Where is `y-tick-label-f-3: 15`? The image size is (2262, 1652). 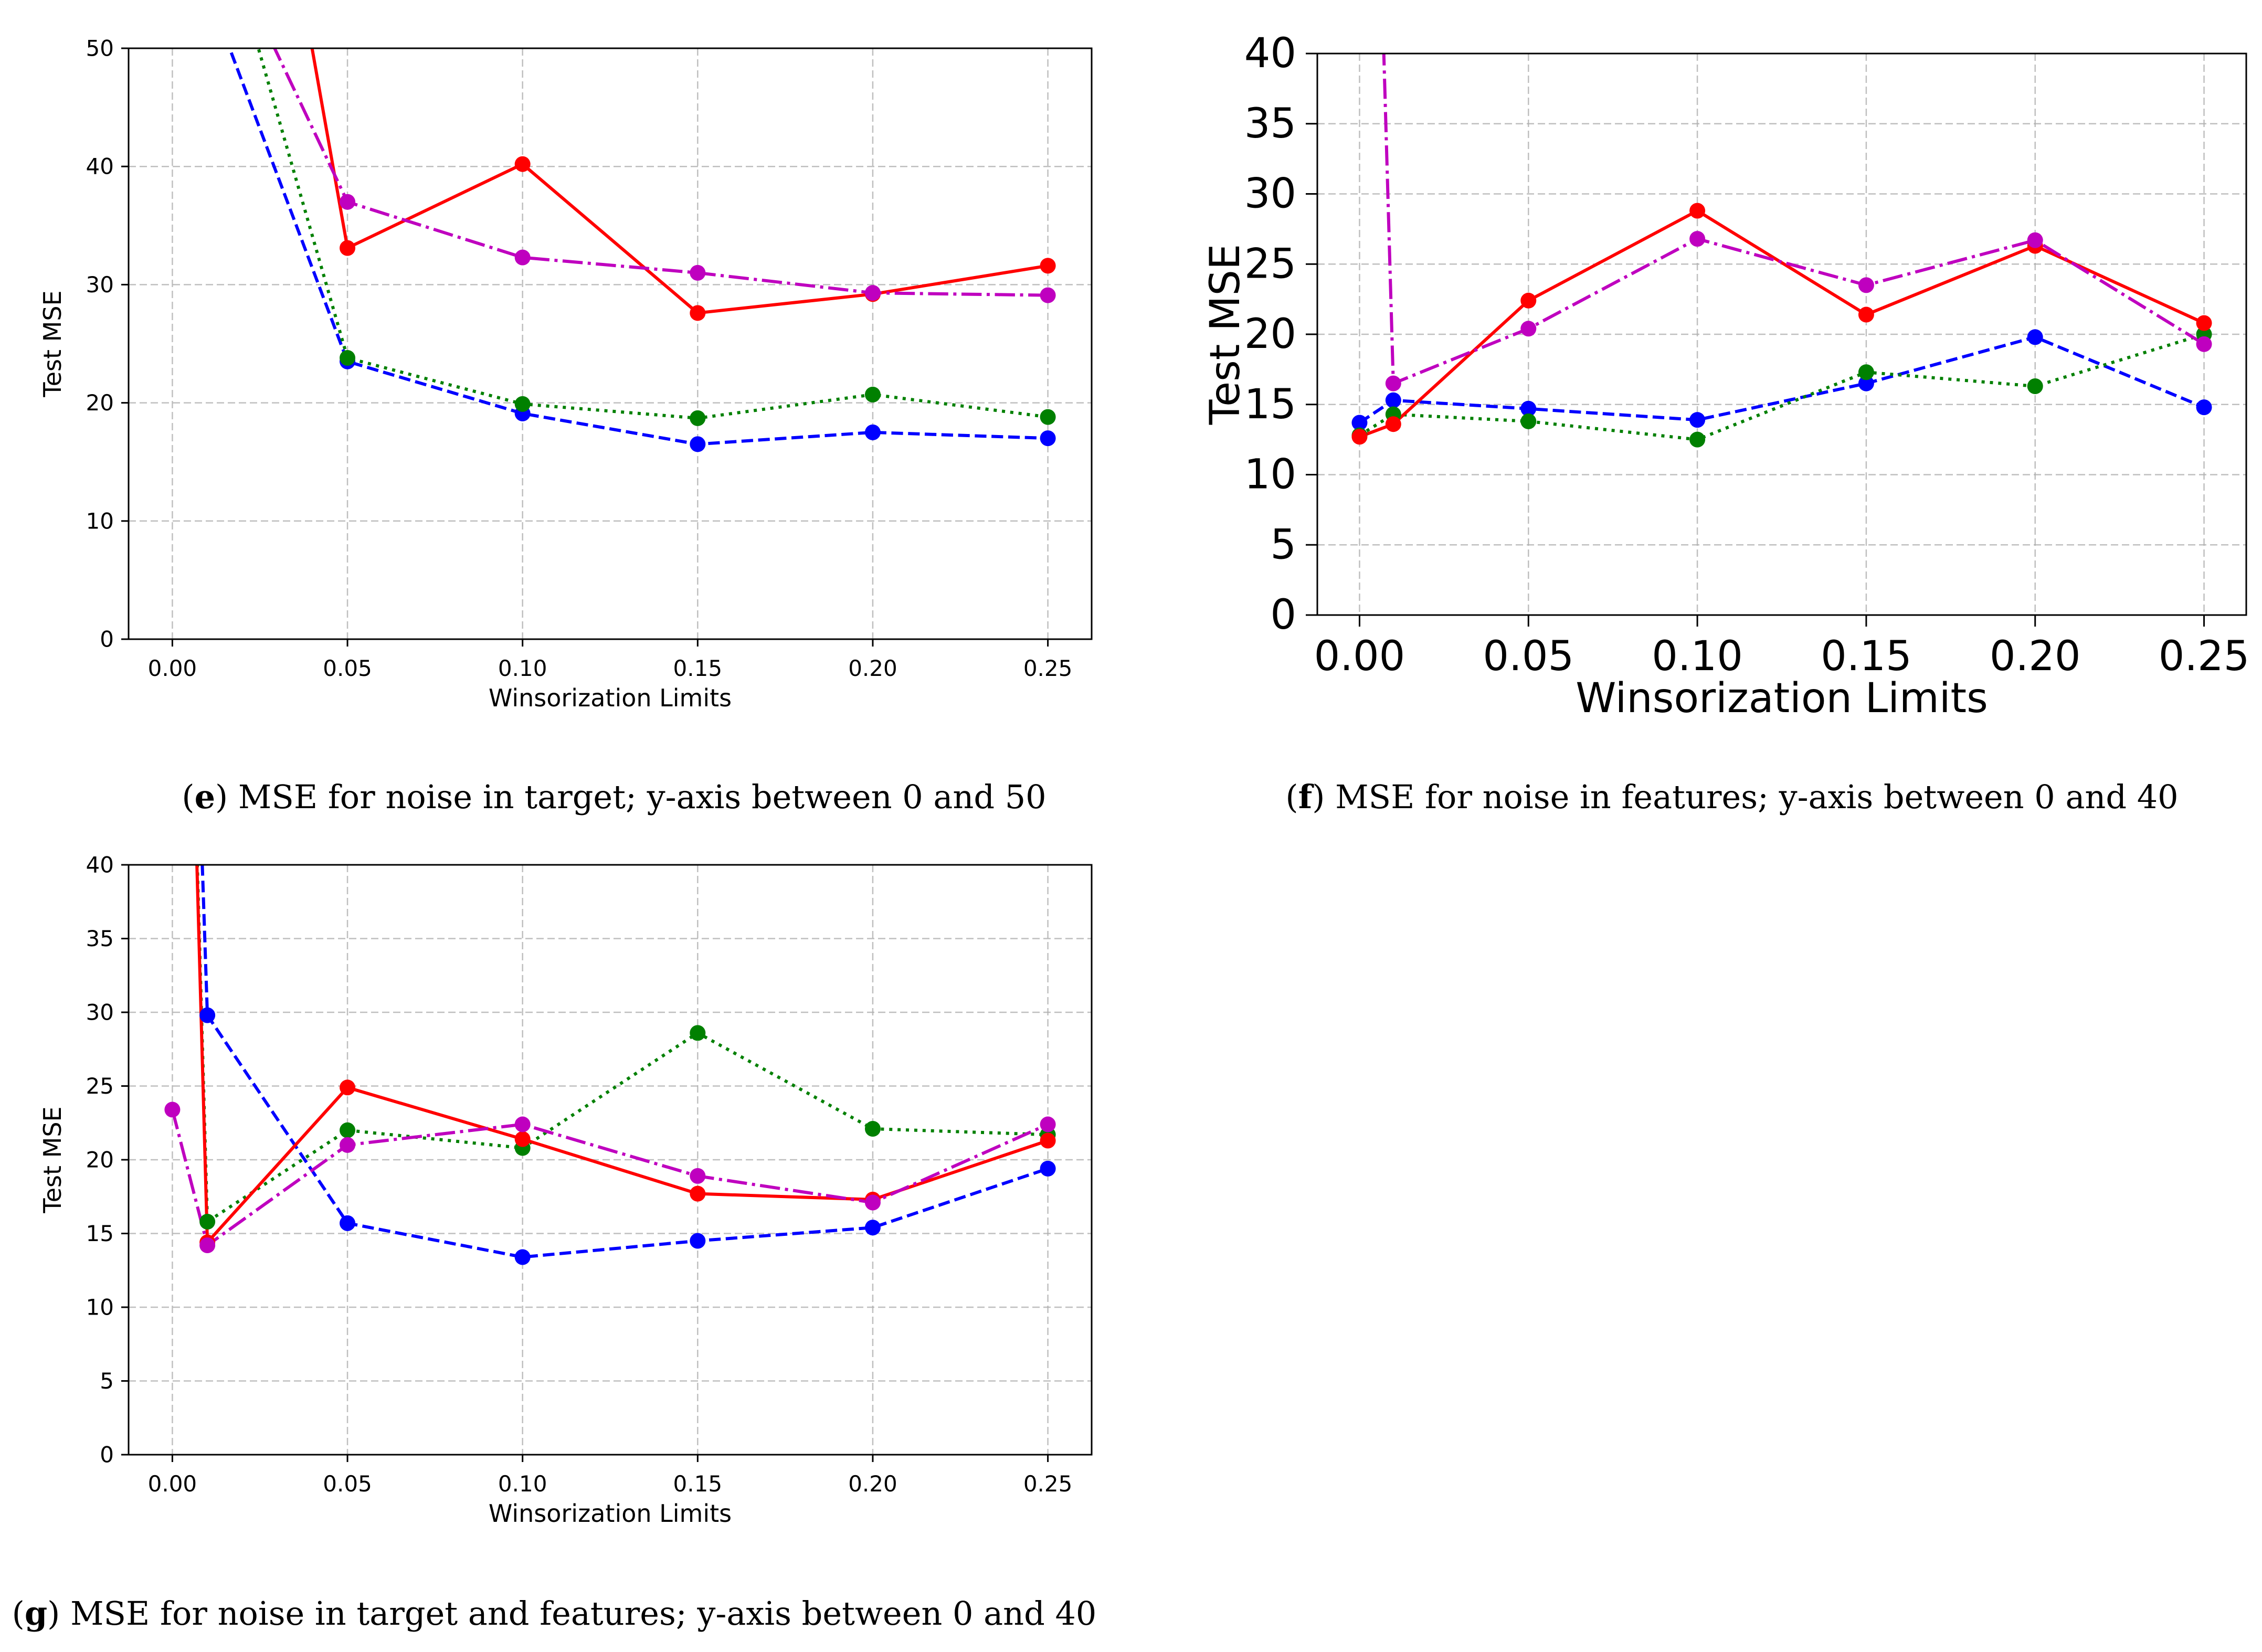 y-tick-label-f-3: 15 is located at coordinates (1270, 404).